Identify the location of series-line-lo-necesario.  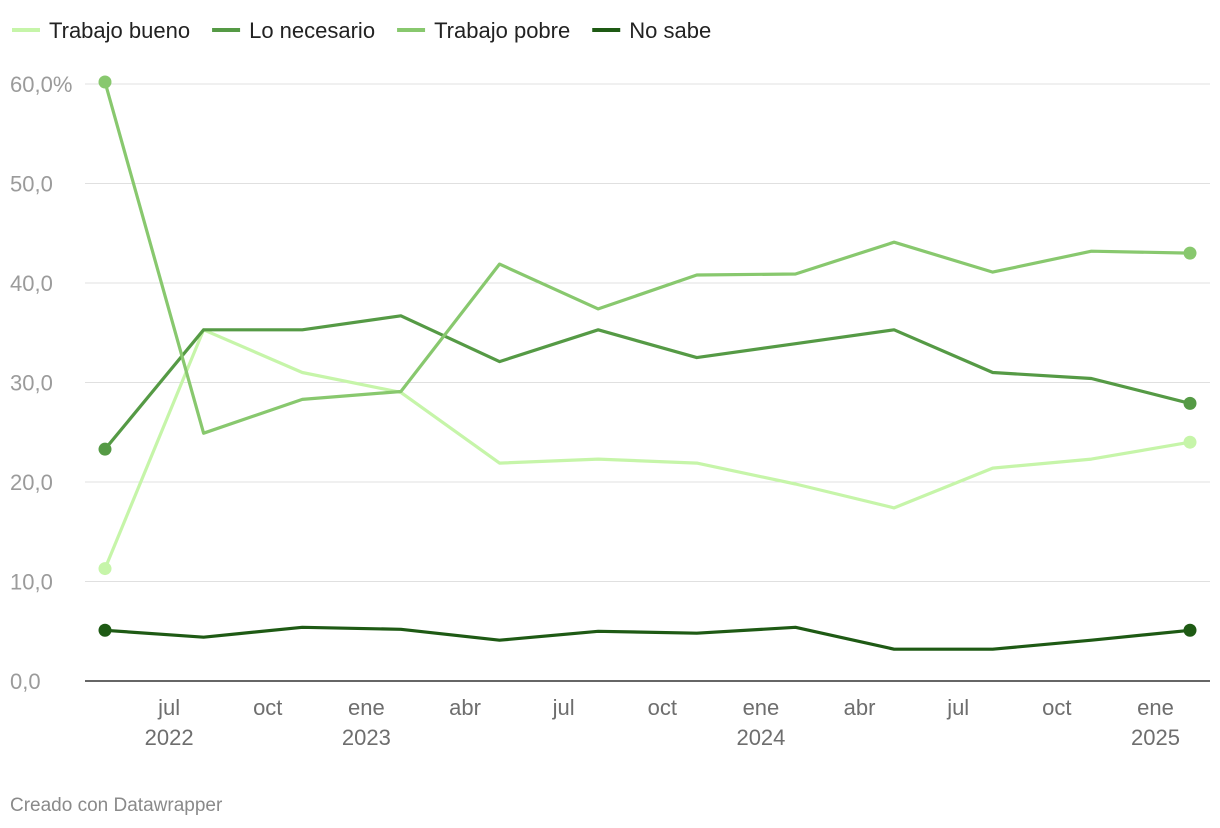
(647, 382).